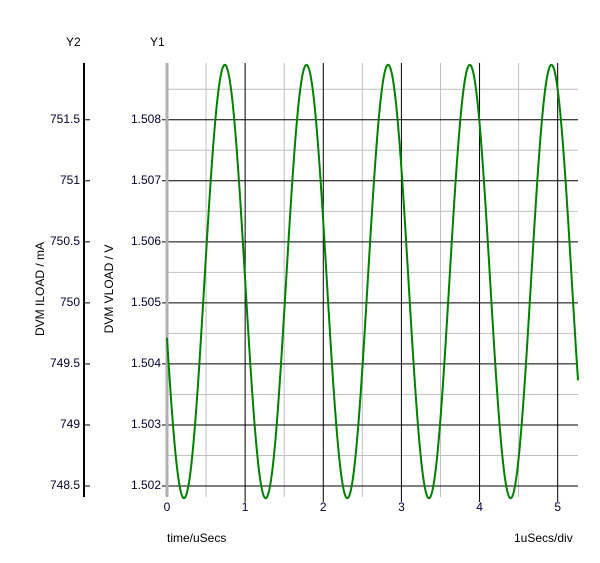  What do you see at coordinates (73, 42) in the screenshot?
I see `y2-header: Y2` at bounding box center [73, 42].